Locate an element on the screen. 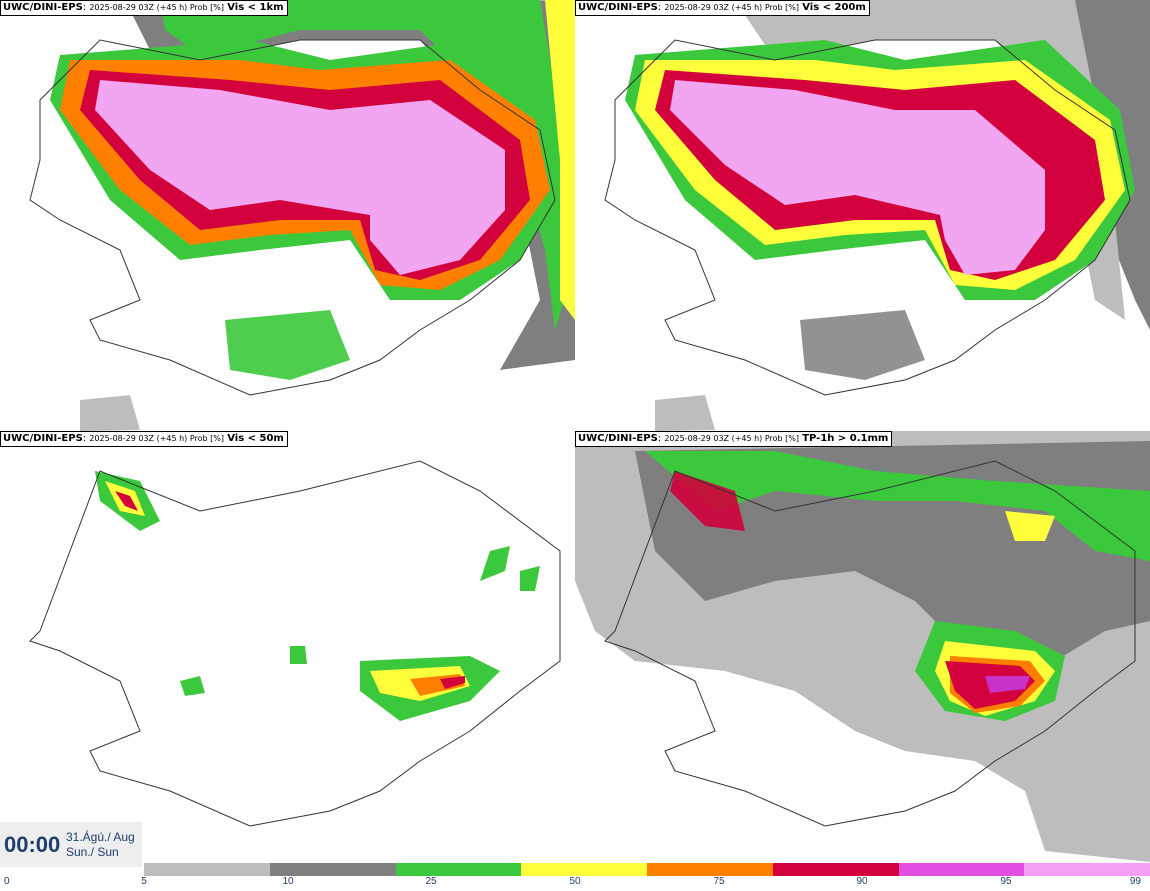 The width and height of the screenshot is (1150, 891). field-green-north is located at coordinates (897, 506).